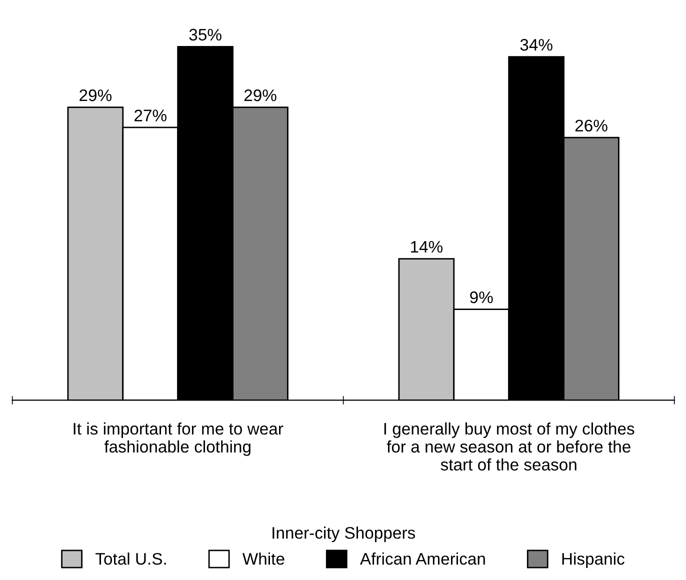 The height and width of the screenshot is (580, 686). I want to click on x-tick-label: I generally buy most of my clothes for a new season at or before the start of the season, so click(509, 446).